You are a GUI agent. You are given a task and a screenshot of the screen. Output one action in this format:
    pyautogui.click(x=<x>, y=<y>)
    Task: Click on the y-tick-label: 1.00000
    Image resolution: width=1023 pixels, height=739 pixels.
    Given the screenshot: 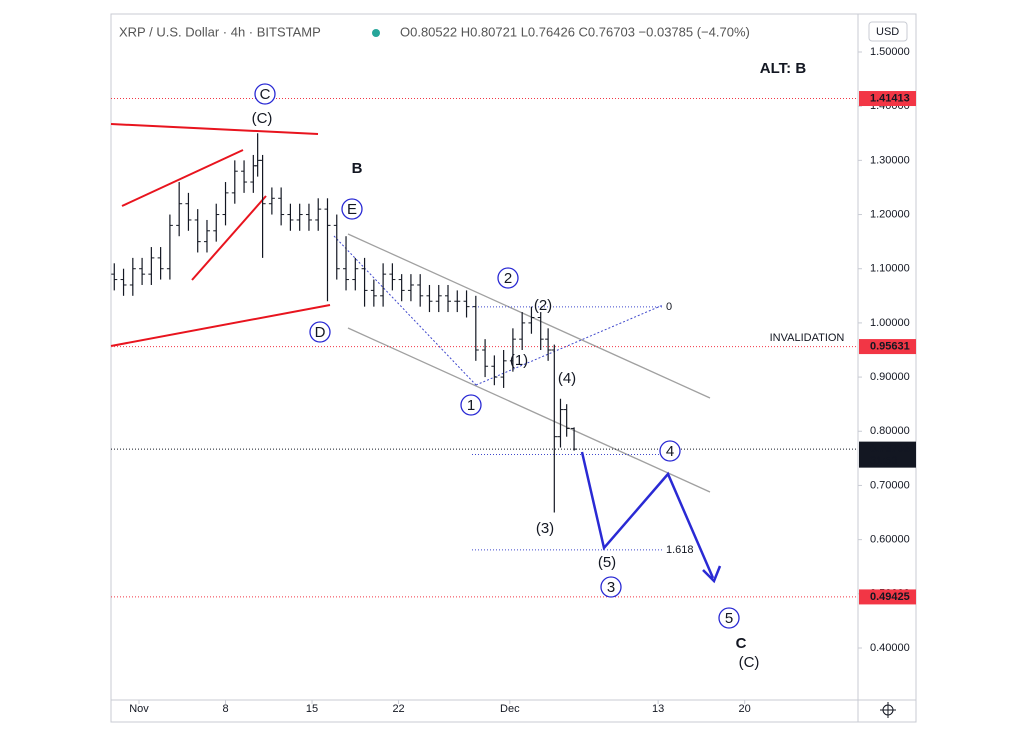 What is the action you would take?
    pyautogui.click(x=890, y=323)
    